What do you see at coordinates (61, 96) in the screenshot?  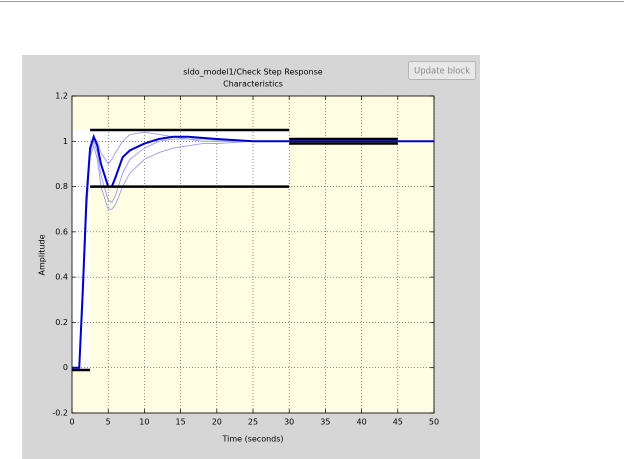 I see `y-tick-label: 1.2` at bounding box center [61, 96].